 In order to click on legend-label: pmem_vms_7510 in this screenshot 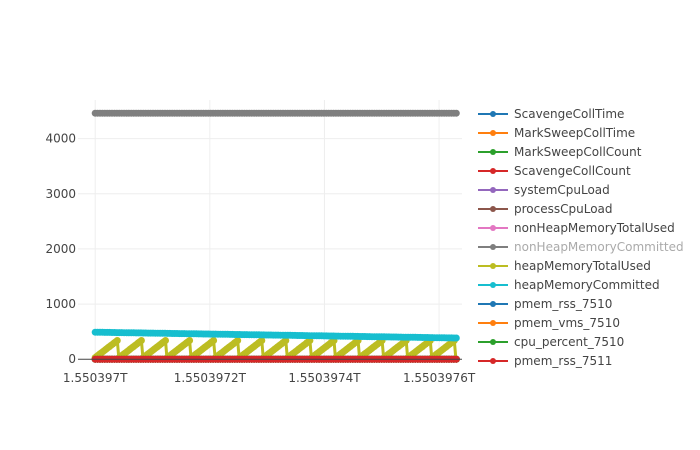, I will do `click(567, 323)`.